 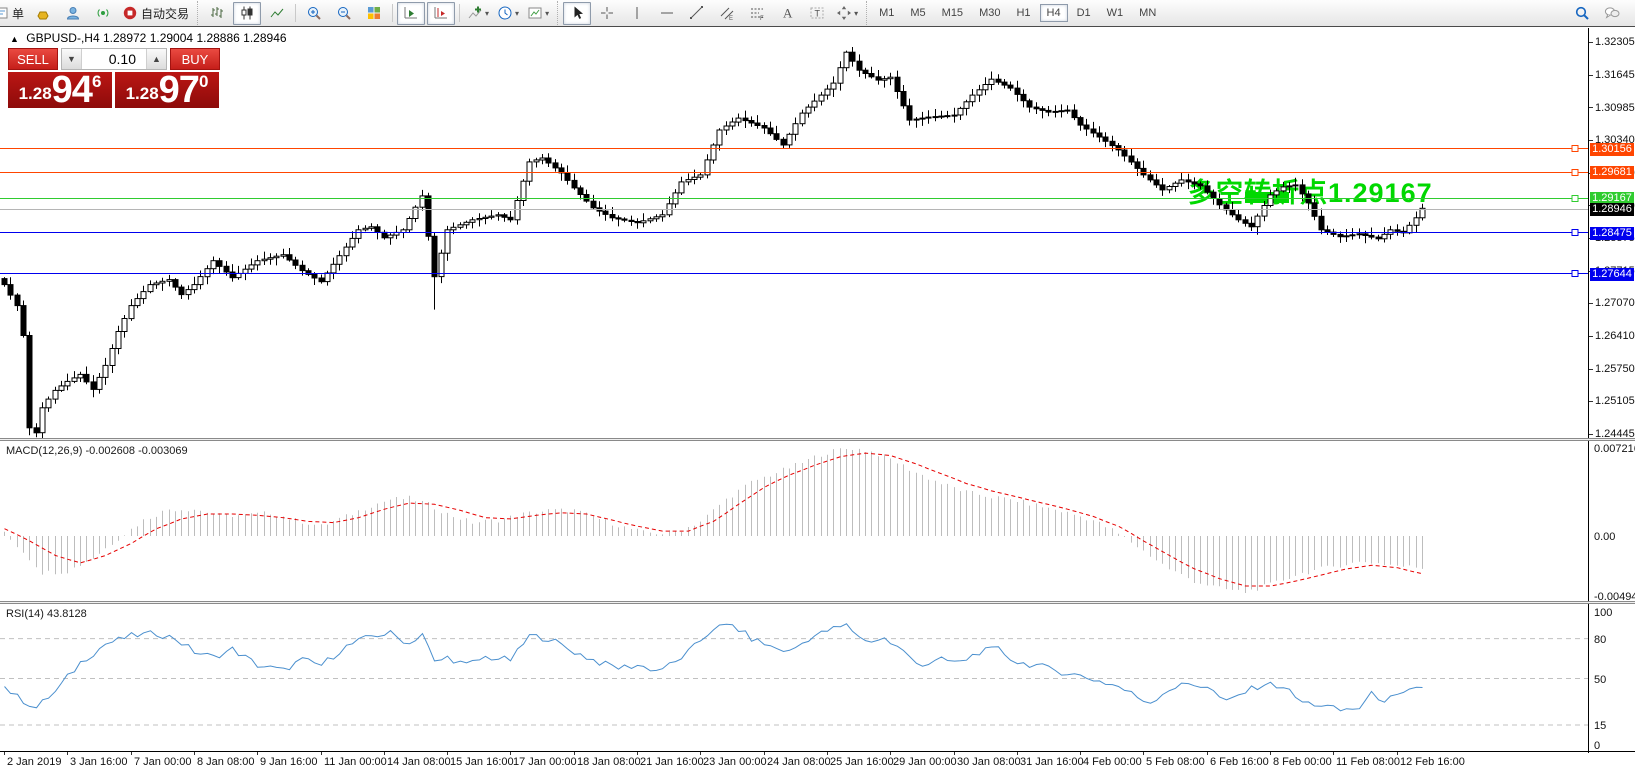 I want to click on text-button: A, so click(x=787, y=13).